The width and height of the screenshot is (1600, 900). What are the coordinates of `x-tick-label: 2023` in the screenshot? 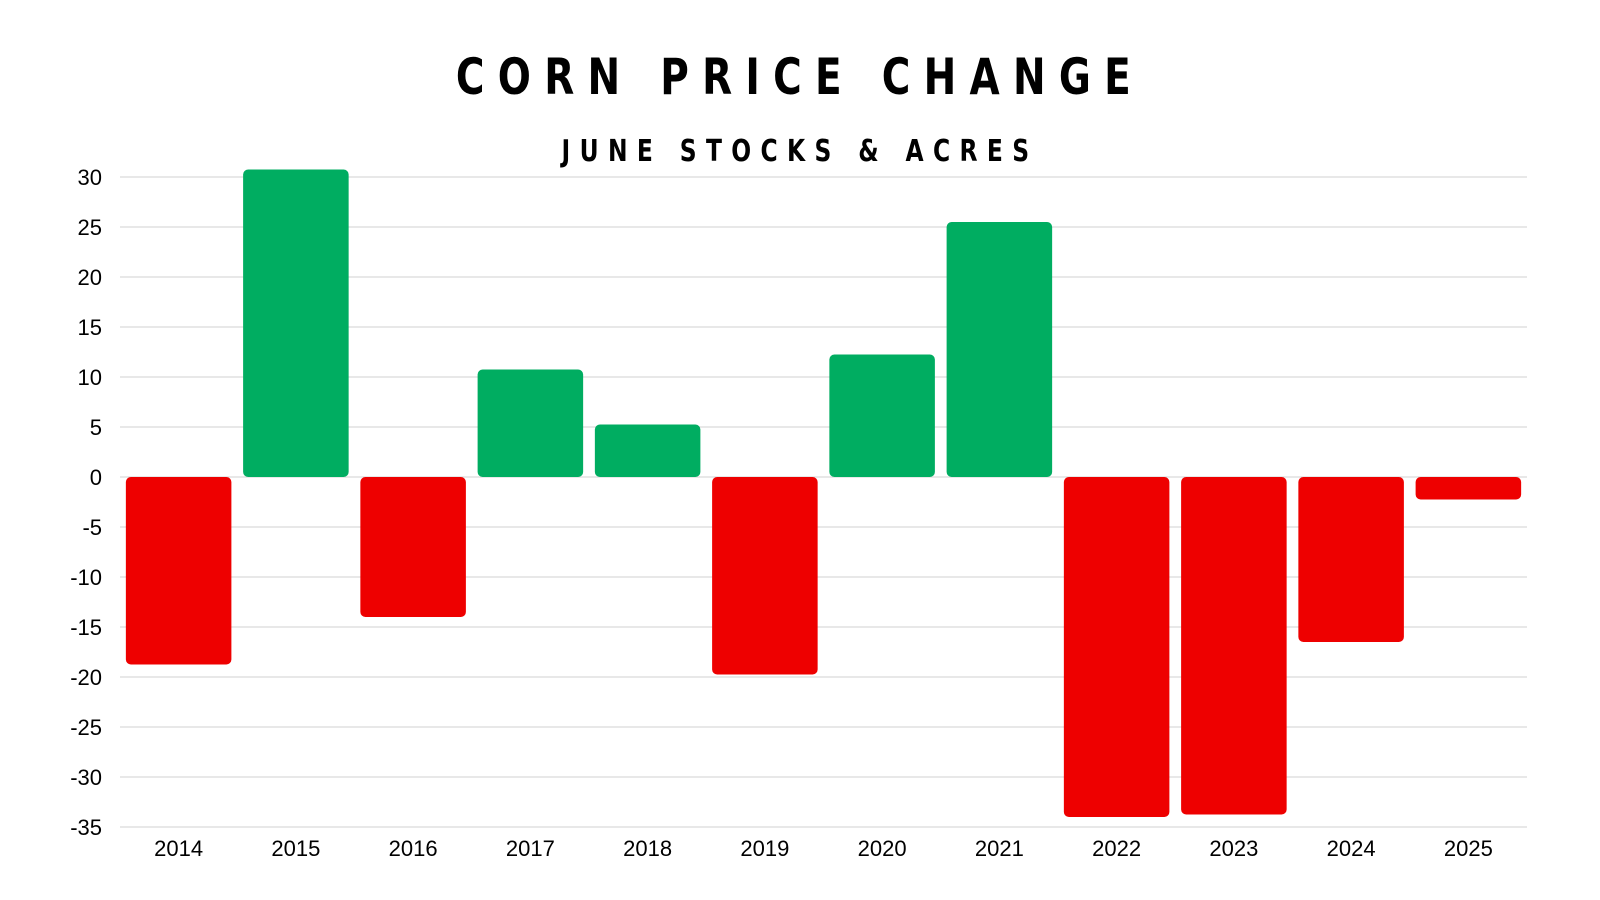 It's located at (1233, 848).